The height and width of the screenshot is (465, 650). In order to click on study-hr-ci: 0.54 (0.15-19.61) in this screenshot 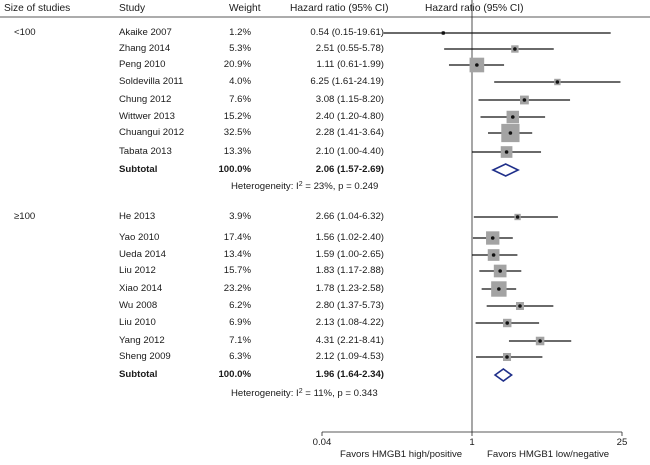, I will do `click(347, 32)`.